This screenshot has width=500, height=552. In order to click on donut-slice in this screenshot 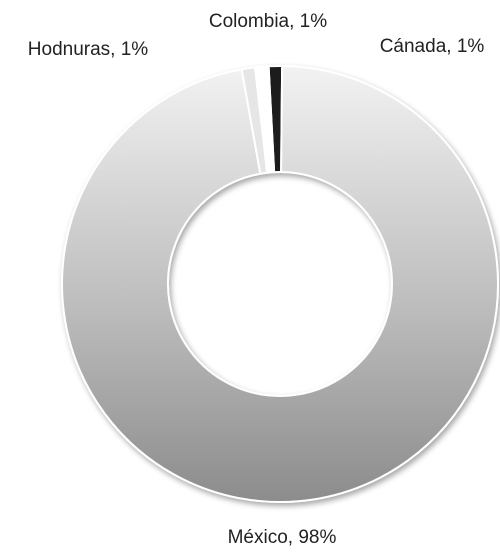, I will do `click(264, 119)`.